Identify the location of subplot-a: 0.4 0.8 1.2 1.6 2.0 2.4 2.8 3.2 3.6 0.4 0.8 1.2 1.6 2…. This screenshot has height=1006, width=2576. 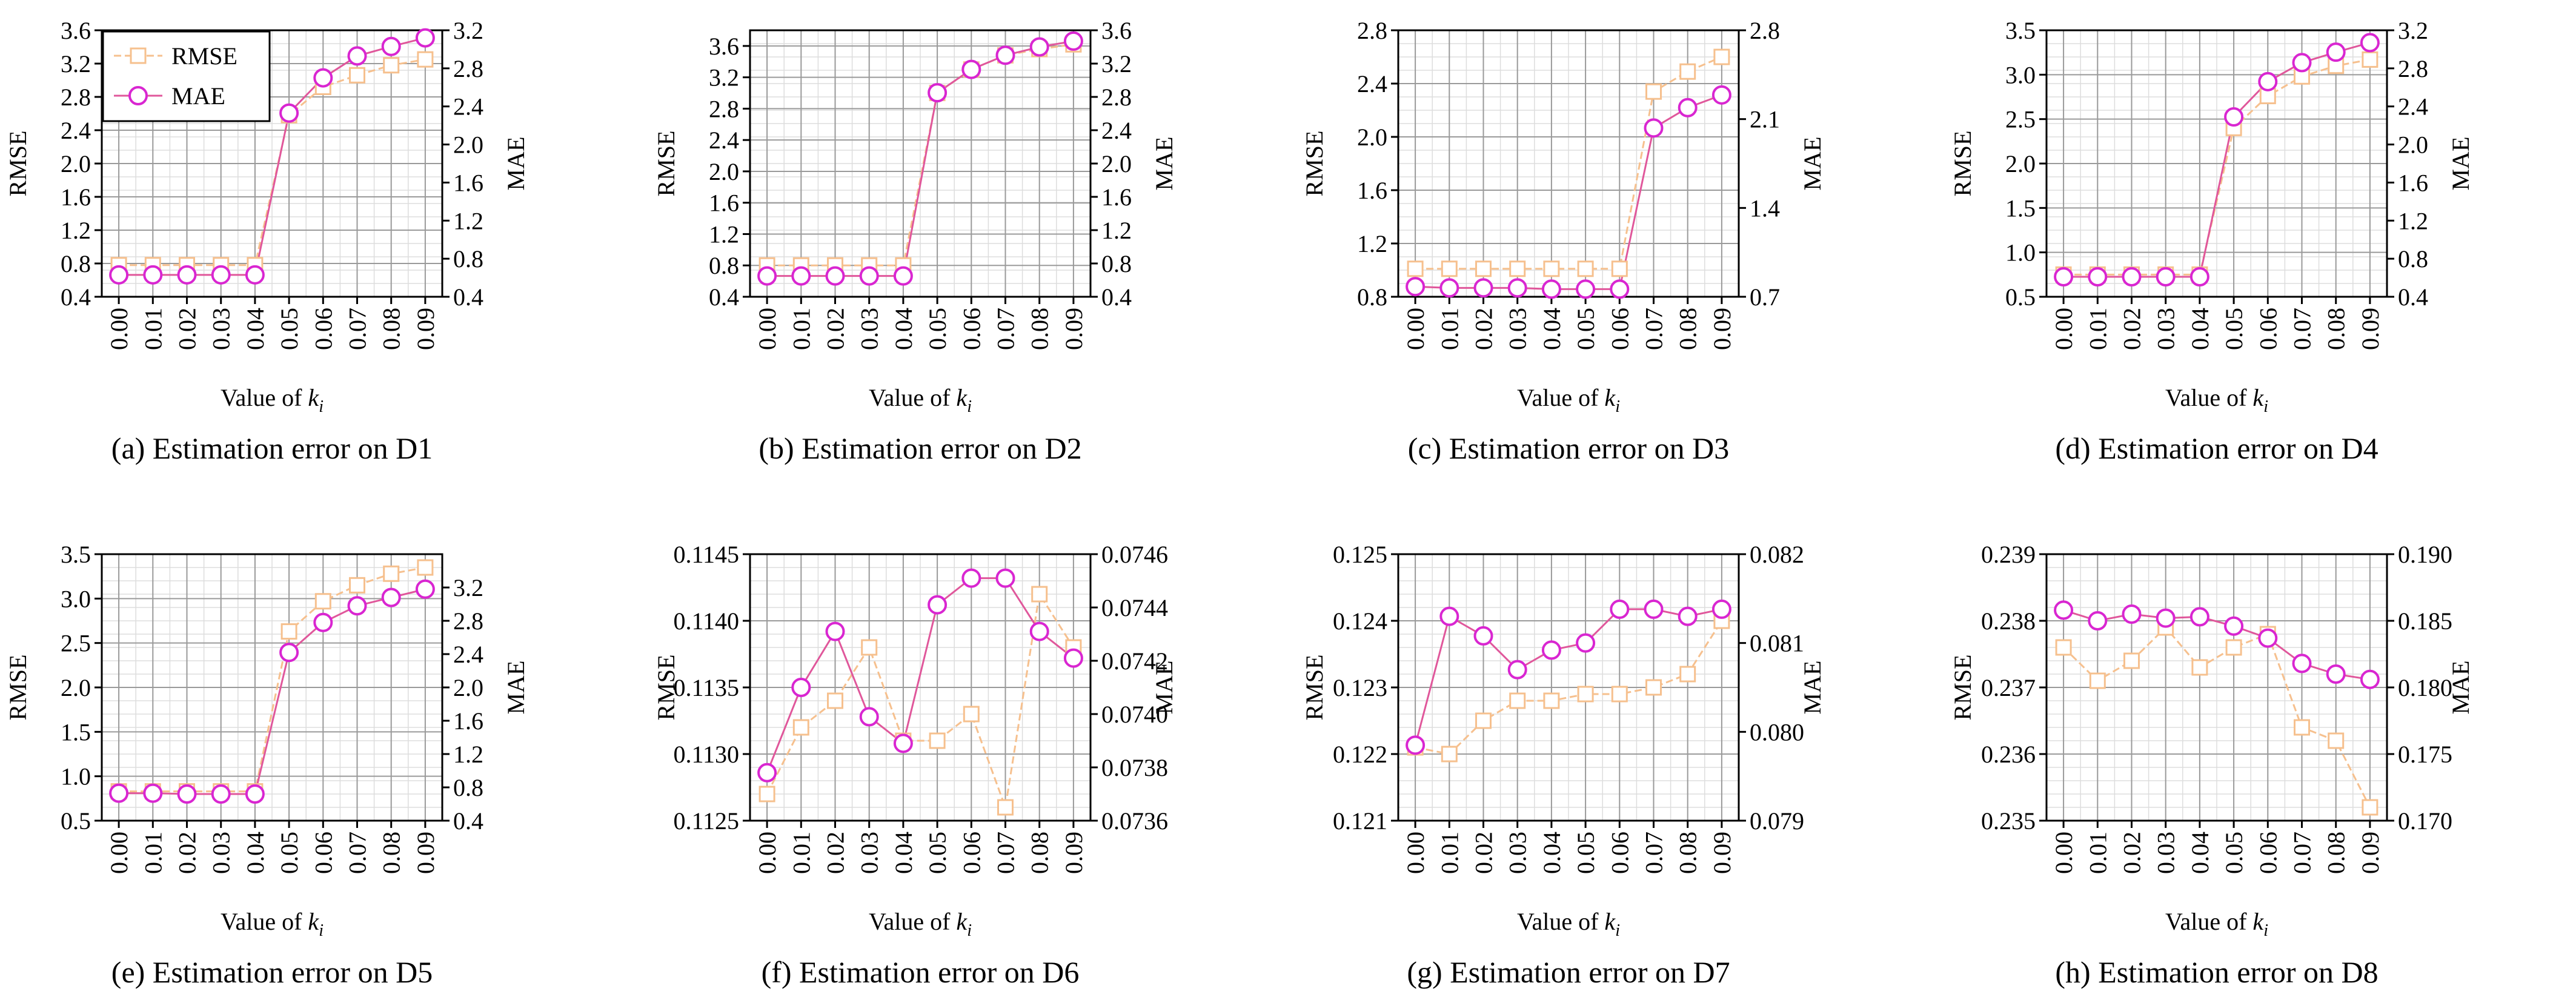
(266, 241).